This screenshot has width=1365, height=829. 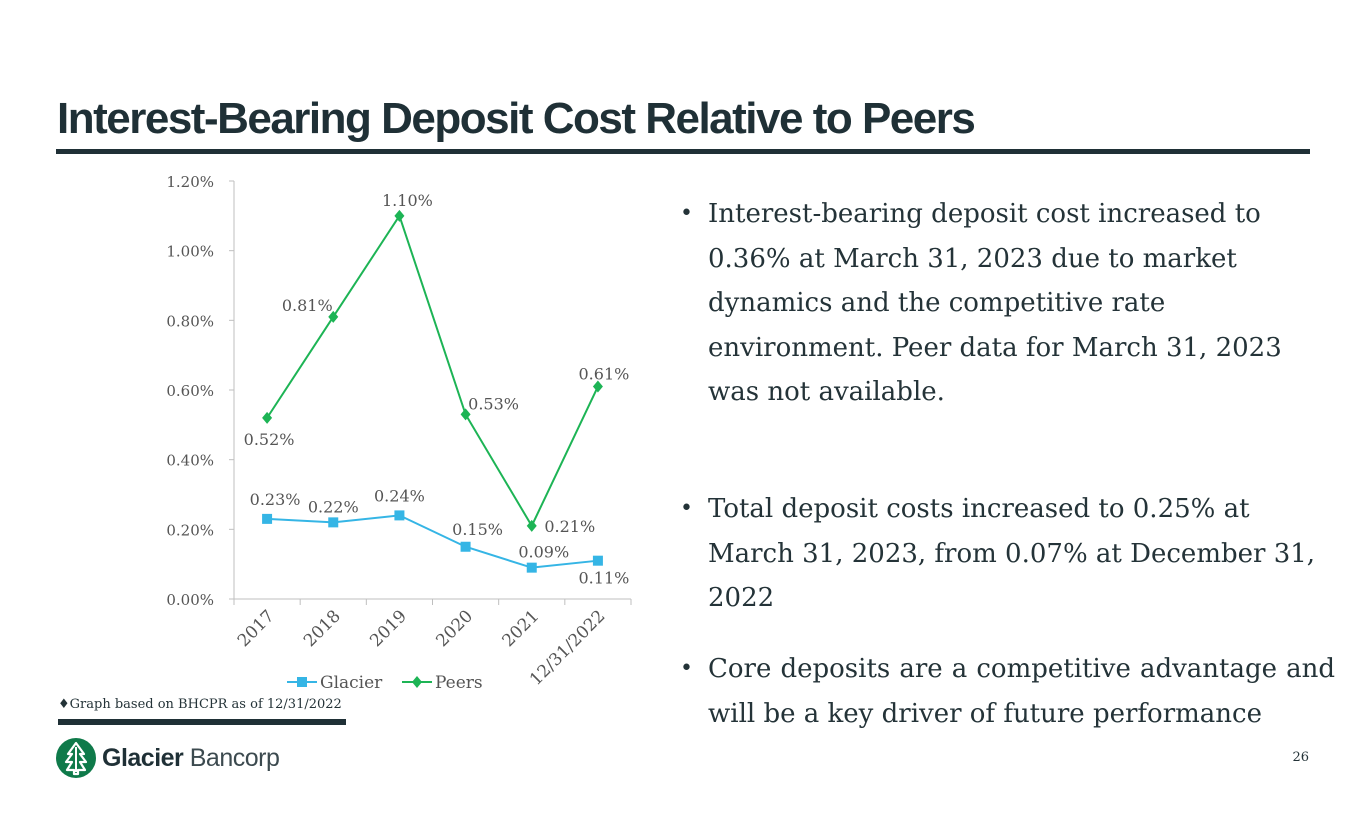 I want to click on x-tick-label: 2020, so click(x=454, y=628).